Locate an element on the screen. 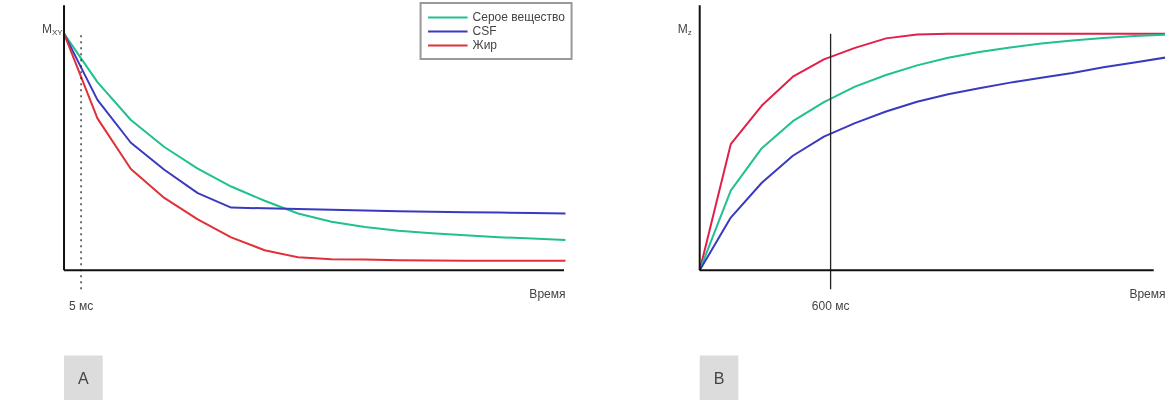 The width and height of the screenshot is (1171, 403). legend-label: CSF is located at coordinates (484, 31).